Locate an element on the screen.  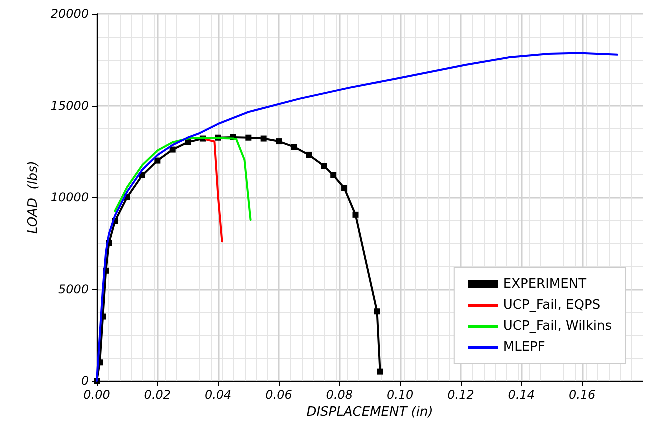
y-tick-label: 20000 is located at coordinates (70, 14).